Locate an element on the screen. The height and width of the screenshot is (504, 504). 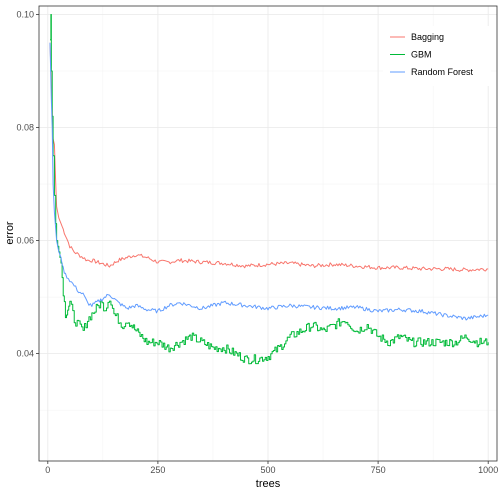
x-axis-title: trees is located at coordinates (268, 484).